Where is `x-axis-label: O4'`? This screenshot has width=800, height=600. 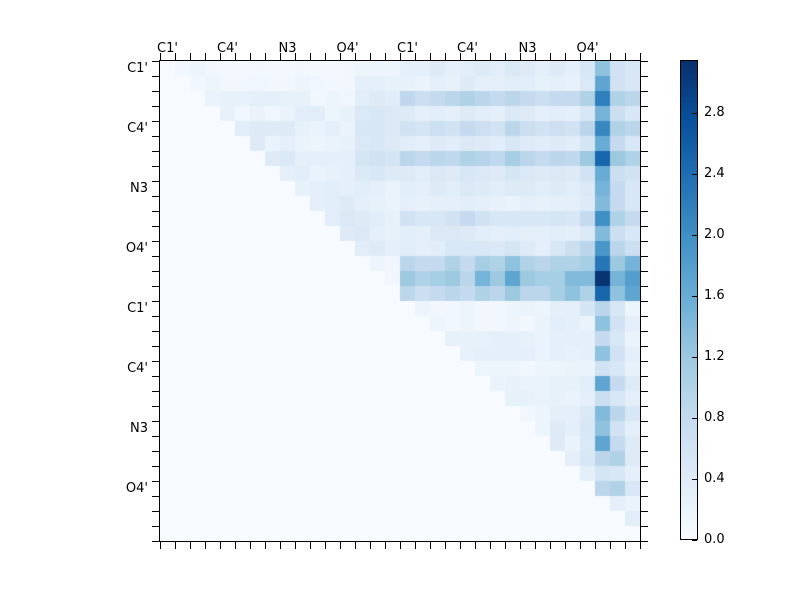 x-axis-label: O4' is located at coordinates (587, 48).